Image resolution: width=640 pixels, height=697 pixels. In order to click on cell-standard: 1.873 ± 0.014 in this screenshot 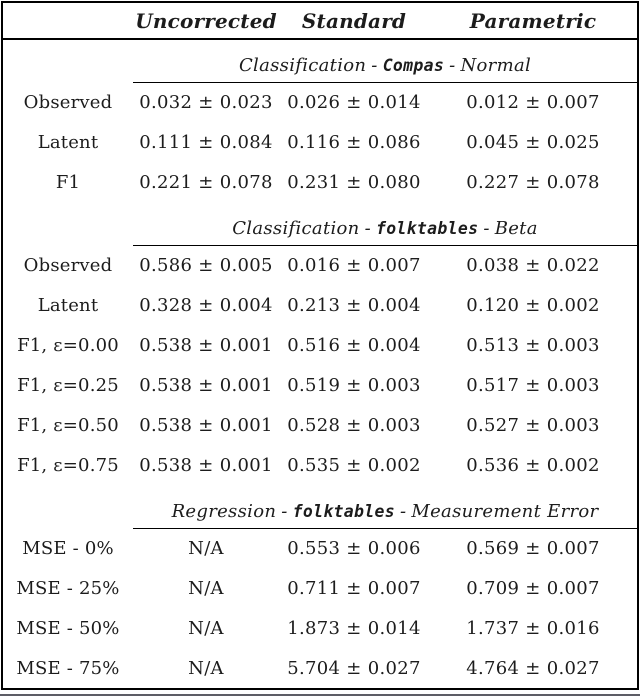, I will do `click(354, 628)`.